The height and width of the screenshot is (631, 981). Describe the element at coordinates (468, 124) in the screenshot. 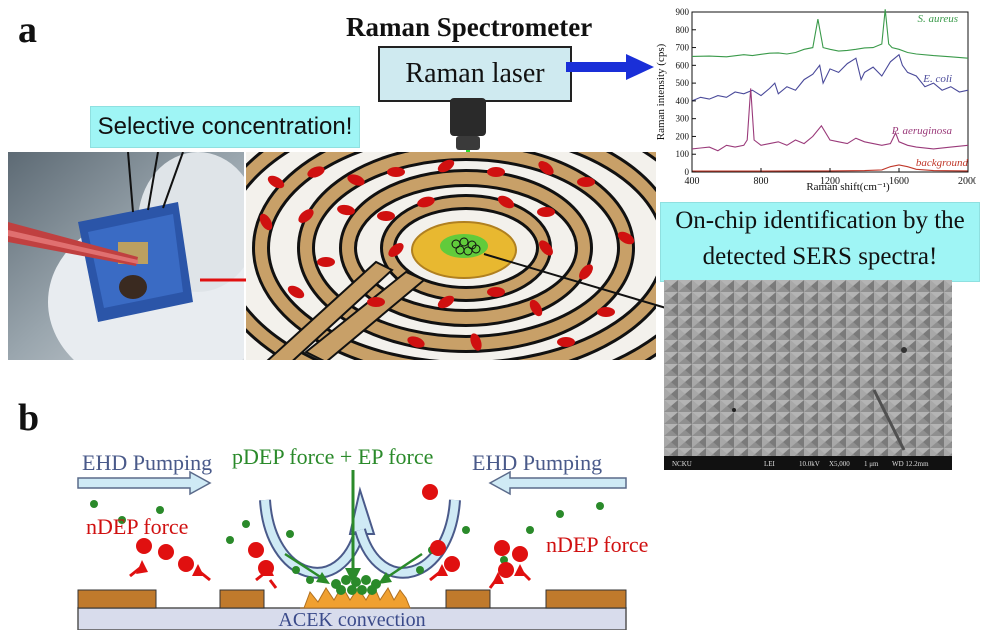

I see `objective-lens-icon` at that location.